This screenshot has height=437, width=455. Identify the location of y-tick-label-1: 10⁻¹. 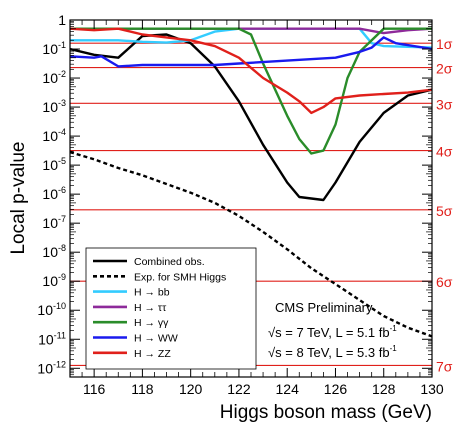
(54, 48).